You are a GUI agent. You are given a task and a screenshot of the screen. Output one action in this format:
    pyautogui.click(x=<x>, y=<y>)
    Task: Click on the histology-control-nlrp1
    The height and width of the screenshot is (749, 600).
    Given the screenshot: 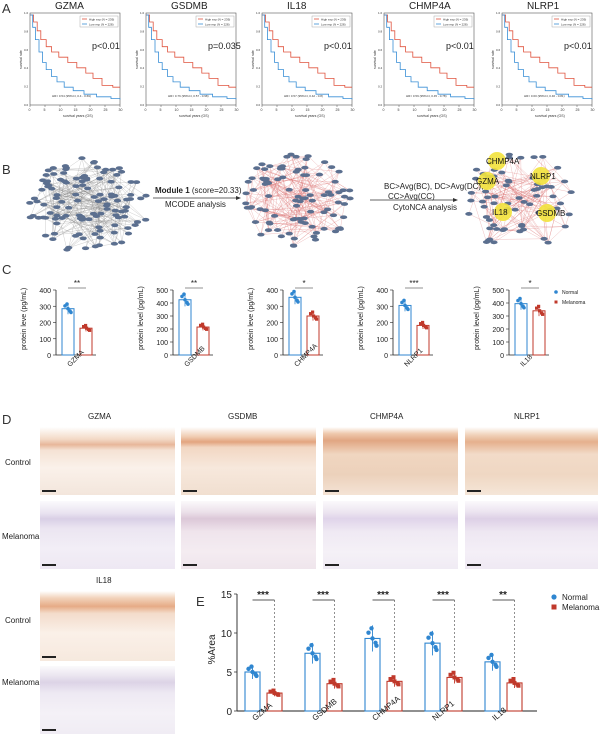 What is the action you would take?
    pyautogui.click(x=531, y=461)
    